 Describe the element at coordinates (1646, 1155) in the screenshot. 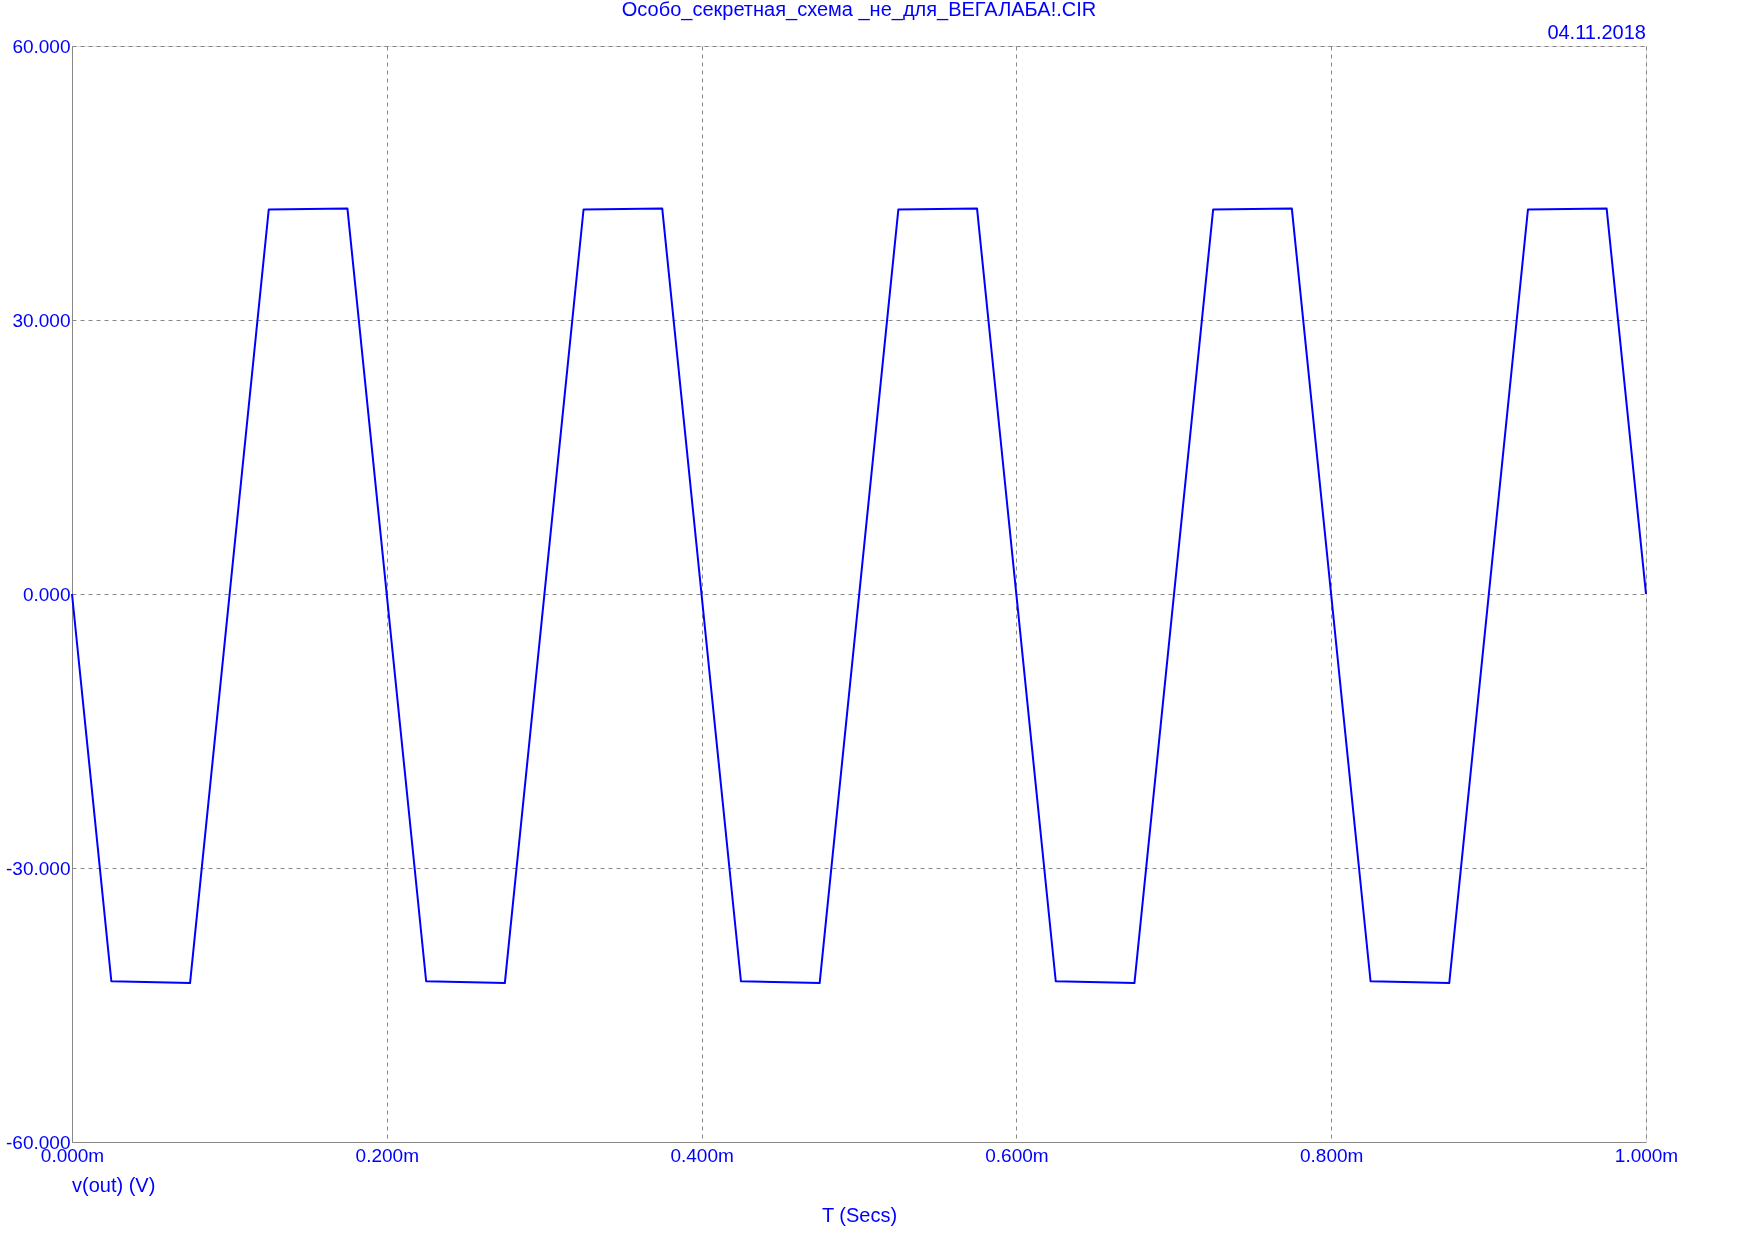

I see `x-tick-label: 1.000m` at that location.